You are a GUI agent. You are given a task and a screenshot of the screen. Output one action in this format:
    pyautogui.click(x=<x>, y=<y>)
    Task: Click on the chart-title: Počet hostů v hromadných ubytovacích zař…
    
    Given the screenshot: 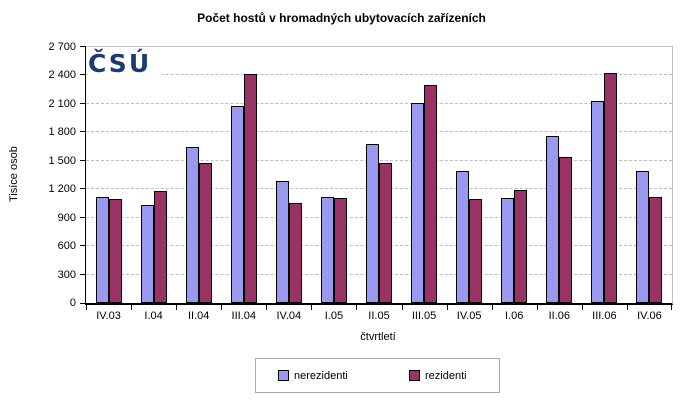 What is the action you would take?
    pyautogui.click(x=341, y=18)
    